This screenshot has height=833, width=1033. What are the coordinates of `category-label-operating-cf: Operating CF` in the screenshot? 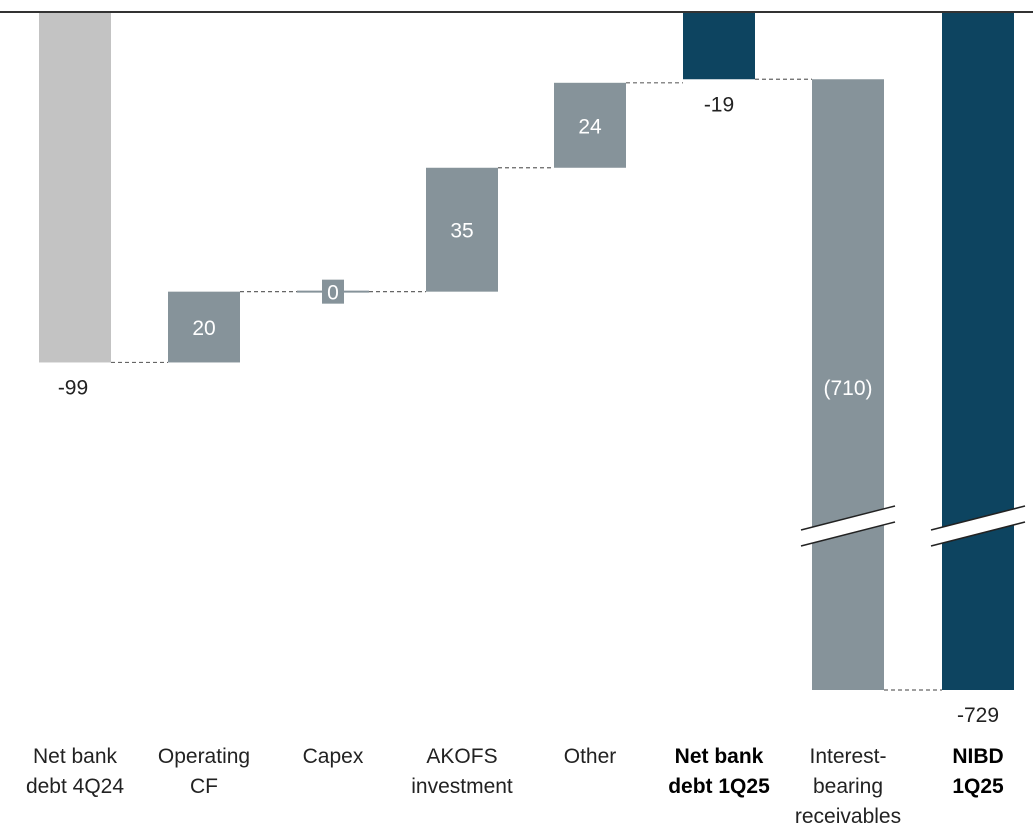 It's located at (204, 771).